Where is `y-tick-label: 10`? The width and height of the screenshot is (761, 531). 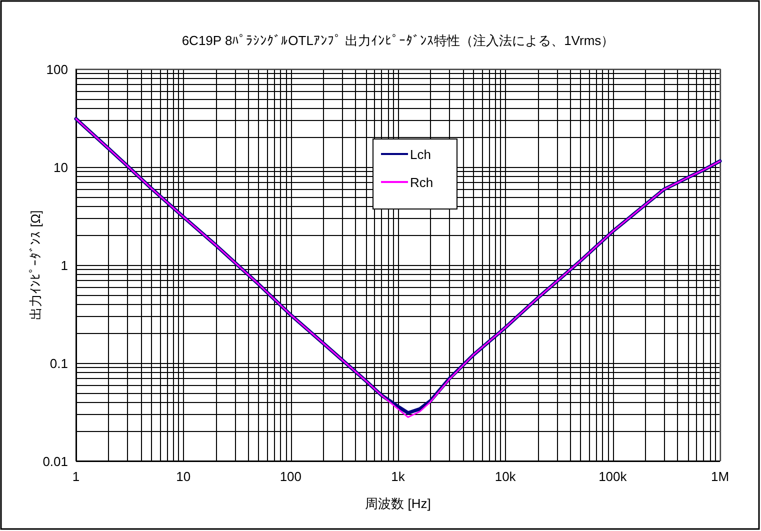 y-tick-label: 10 is located at coordinates (61, 167).